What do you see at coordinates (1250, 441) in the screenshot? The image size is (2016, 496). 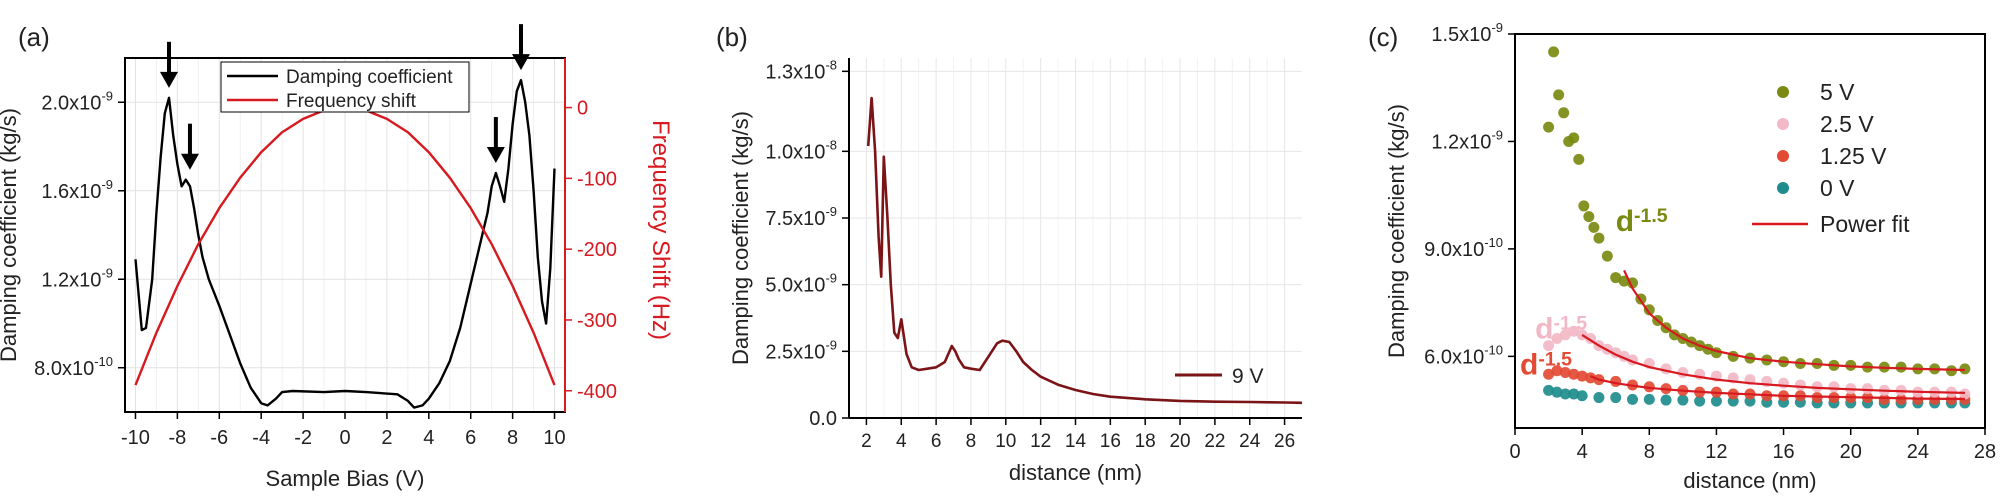 I see `x-tick-label: 24` at bounding box center [1250, 441].